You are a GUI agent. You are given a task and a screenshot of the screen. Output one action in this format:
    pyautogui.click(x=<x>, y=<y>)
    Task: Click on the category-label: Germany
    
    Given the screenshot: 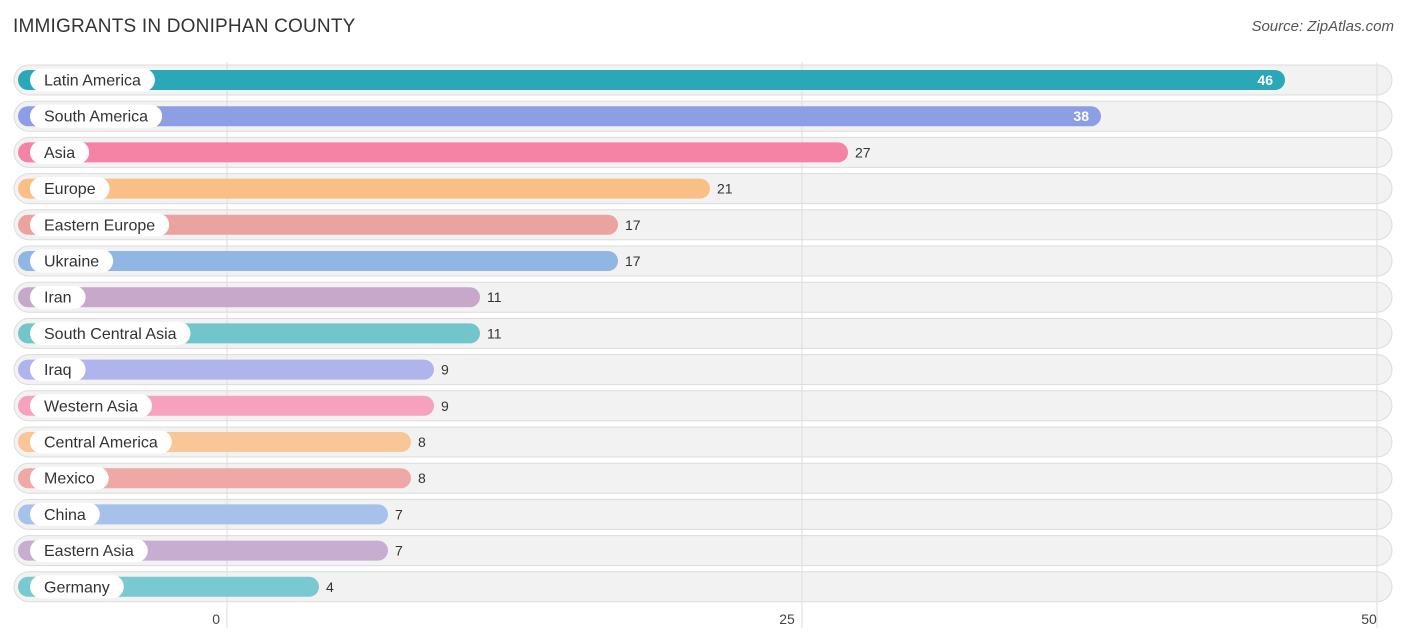 What is the action you would take?
    pyautogui.click(x=77, y=587)
    